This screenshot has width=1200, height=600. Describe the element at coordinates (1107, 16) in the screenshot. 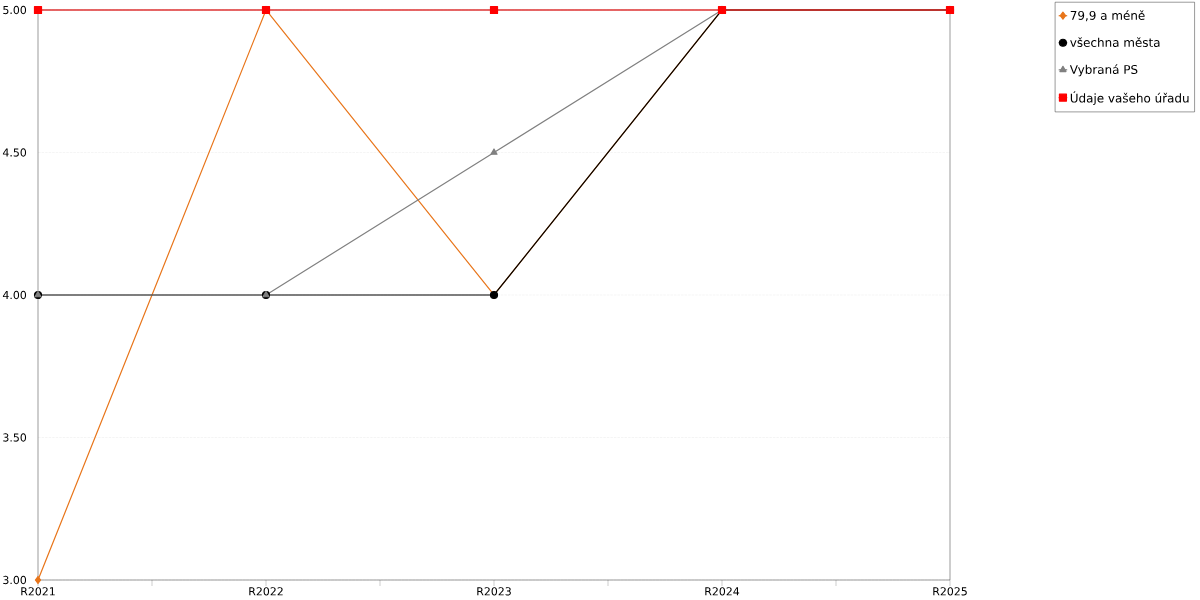

I see `legend-label: 79,9 a méně` at that location.